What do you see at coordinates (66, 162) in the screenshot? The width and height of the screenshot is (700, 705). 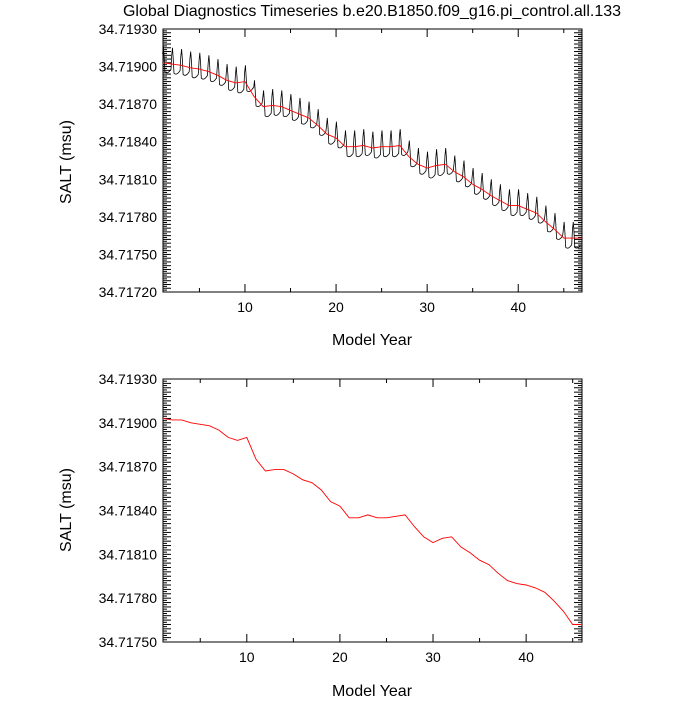 I see `top-y-axis-label: SALT (msu)` at bounding box center [66, 162].